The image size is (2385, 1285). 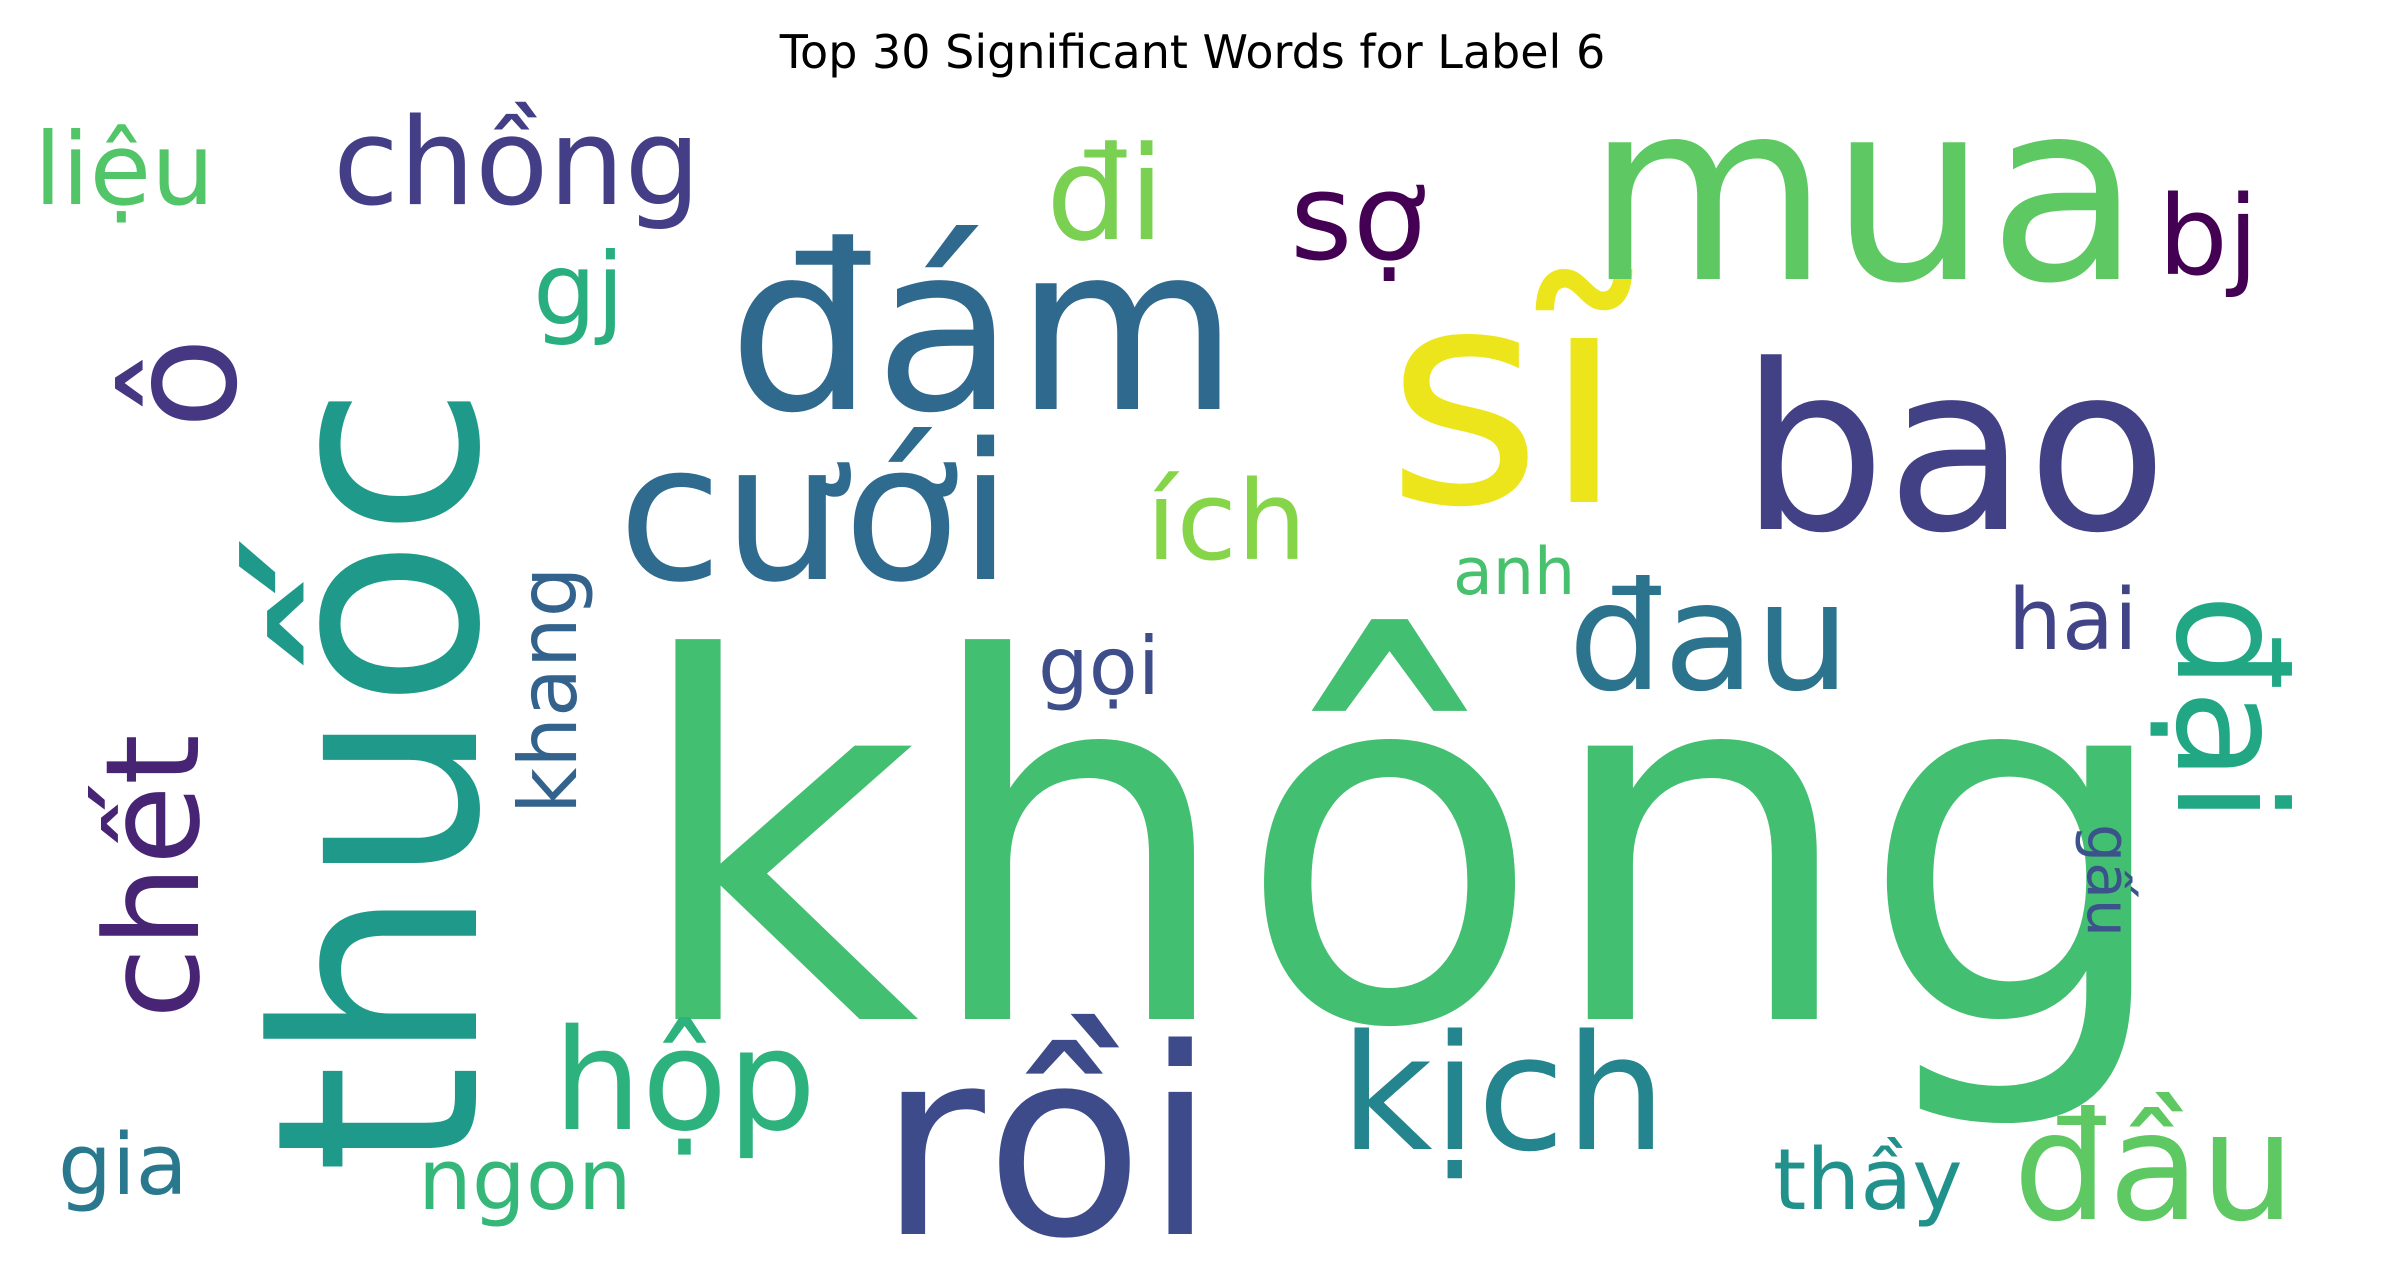 I want to click on word-roi: rồi, so click(x=1047, y=1120).